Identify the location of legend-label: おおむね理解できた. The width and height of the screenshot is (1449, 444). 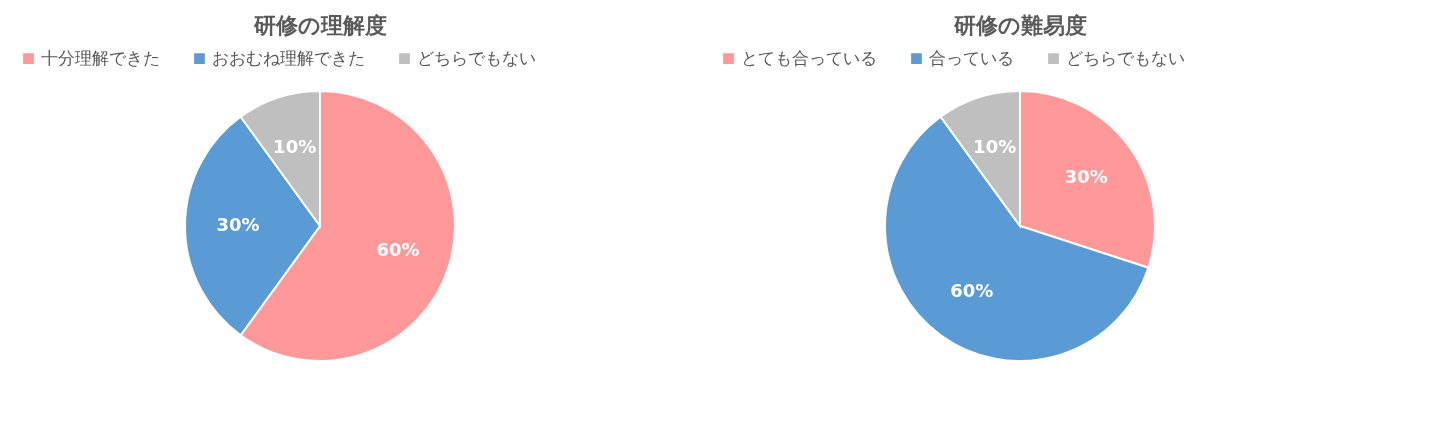
(288, 57).